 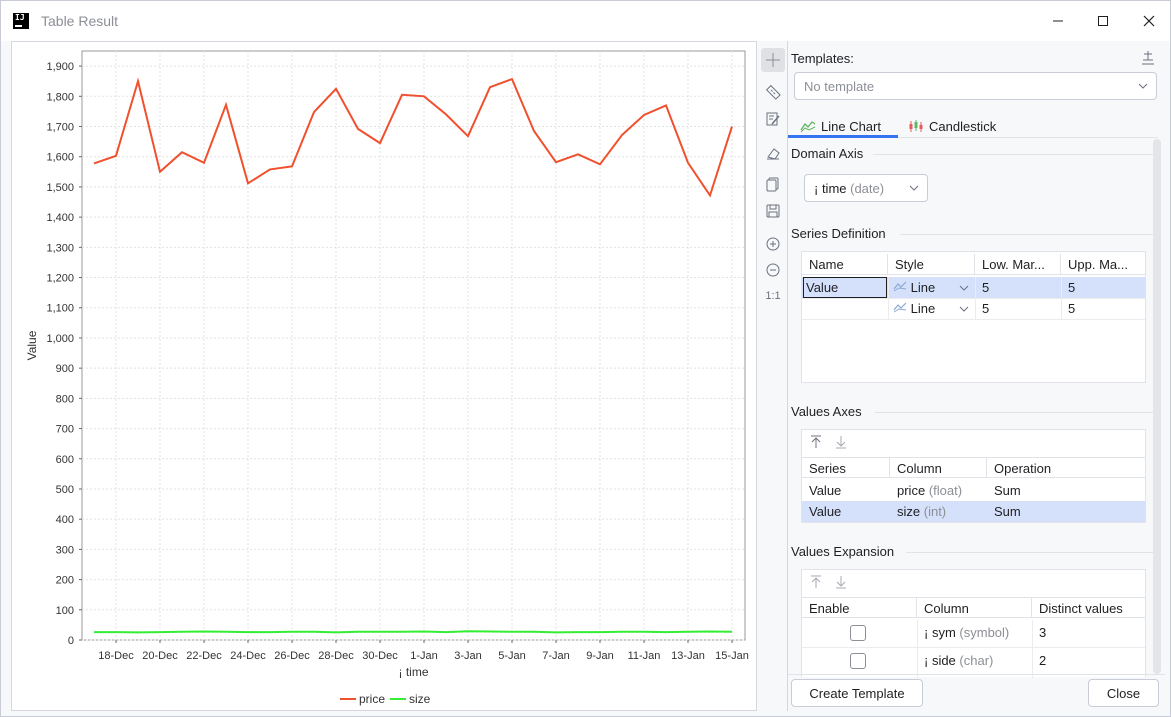 What do you see at coordinates (1157, 406) in the screenshot?
I see `settings-scrollbar` at bounding box center [1157, 406].